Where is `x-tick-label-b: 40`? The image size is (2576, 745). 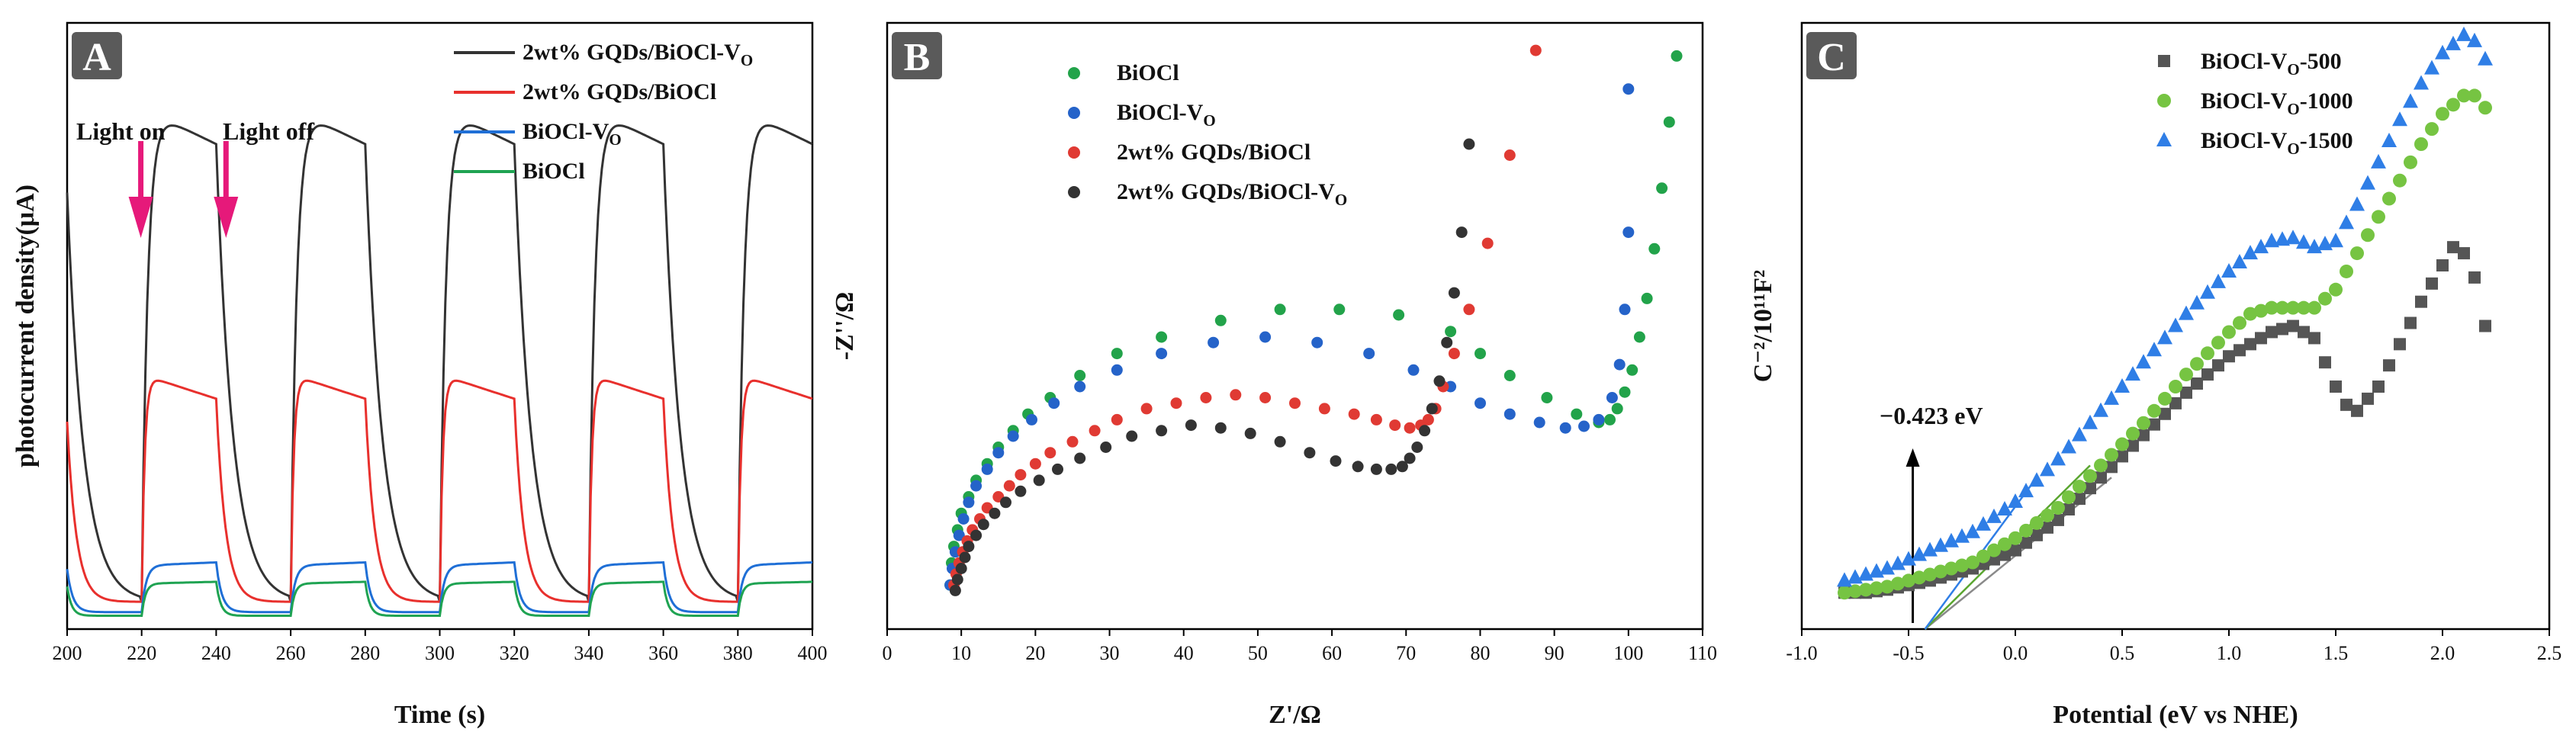 x-tick-label-b: 40 is located at coordinates (1184, 653).